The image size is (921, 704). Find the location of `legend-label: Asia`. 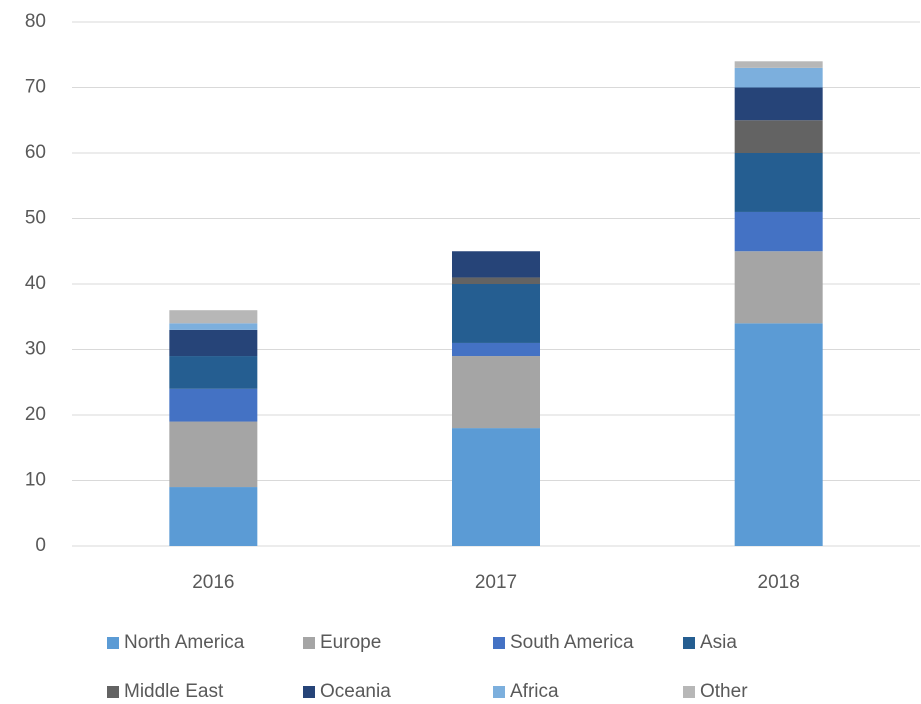

legend-label: Asia is located at coordinates (718, 642).